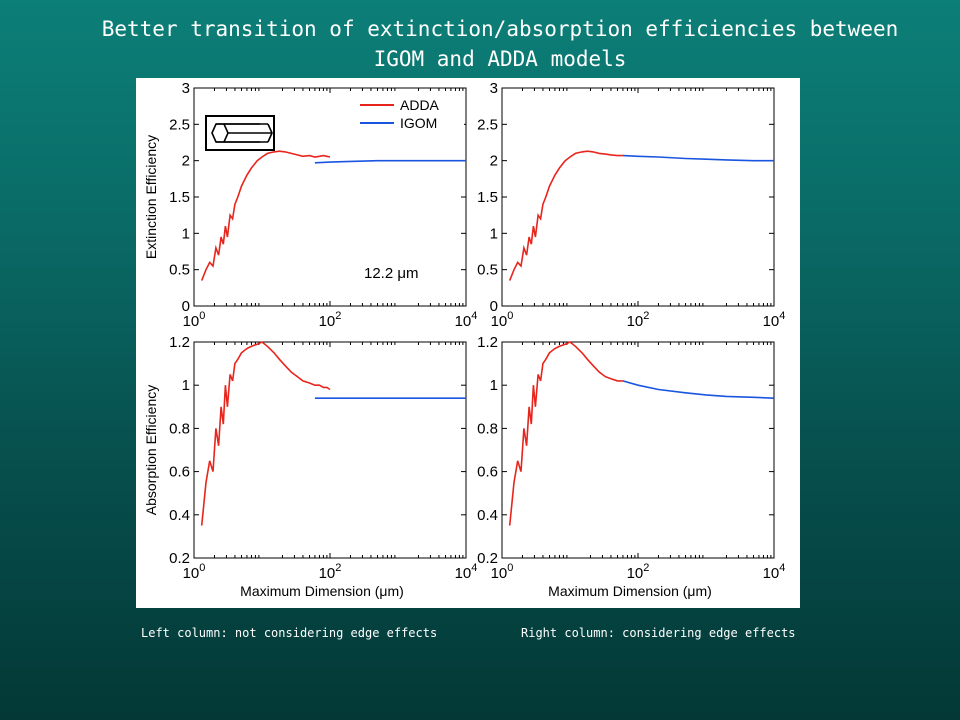 The height and width of the screenshot is (720, 960). Describe the element at coordinates (391, 273) in the screenshot. I see `wavelength-annotation: 12.2 μm` at that location.